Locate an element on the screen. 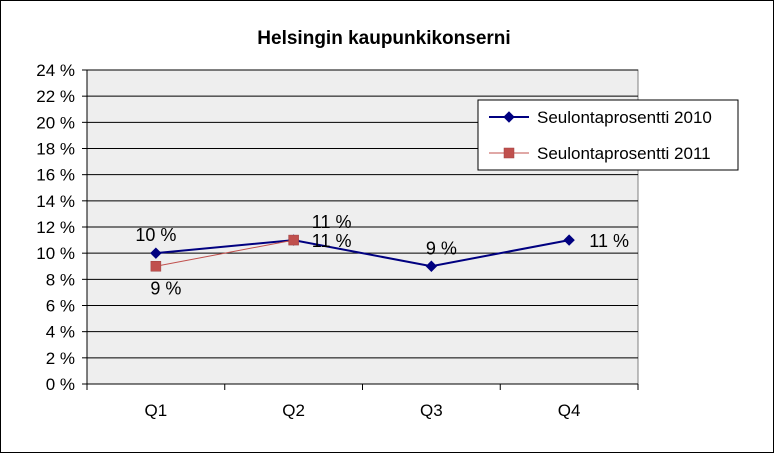  y-tick-label: 4 % is located at coordinates (60, 332).